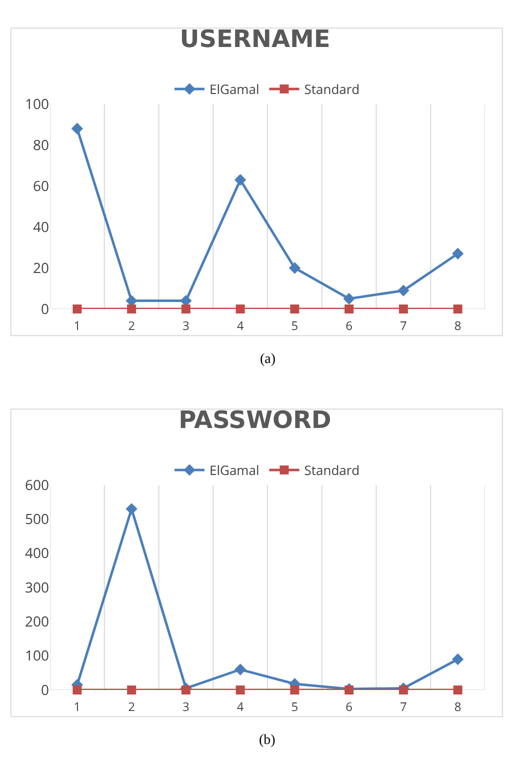  I want to click on text: (a), so click(268, 359).